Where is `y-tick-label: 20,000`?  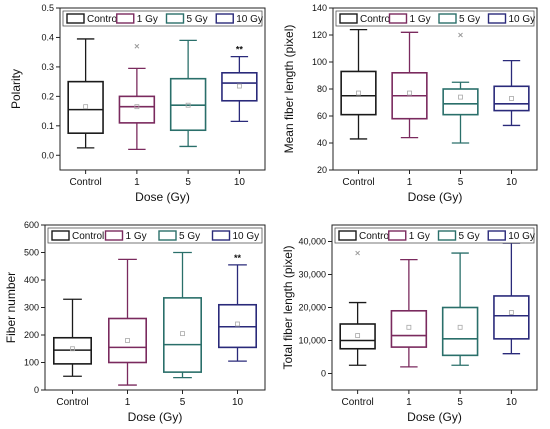
y-tick-label: 20,000 is located at coordinates (312, 308).